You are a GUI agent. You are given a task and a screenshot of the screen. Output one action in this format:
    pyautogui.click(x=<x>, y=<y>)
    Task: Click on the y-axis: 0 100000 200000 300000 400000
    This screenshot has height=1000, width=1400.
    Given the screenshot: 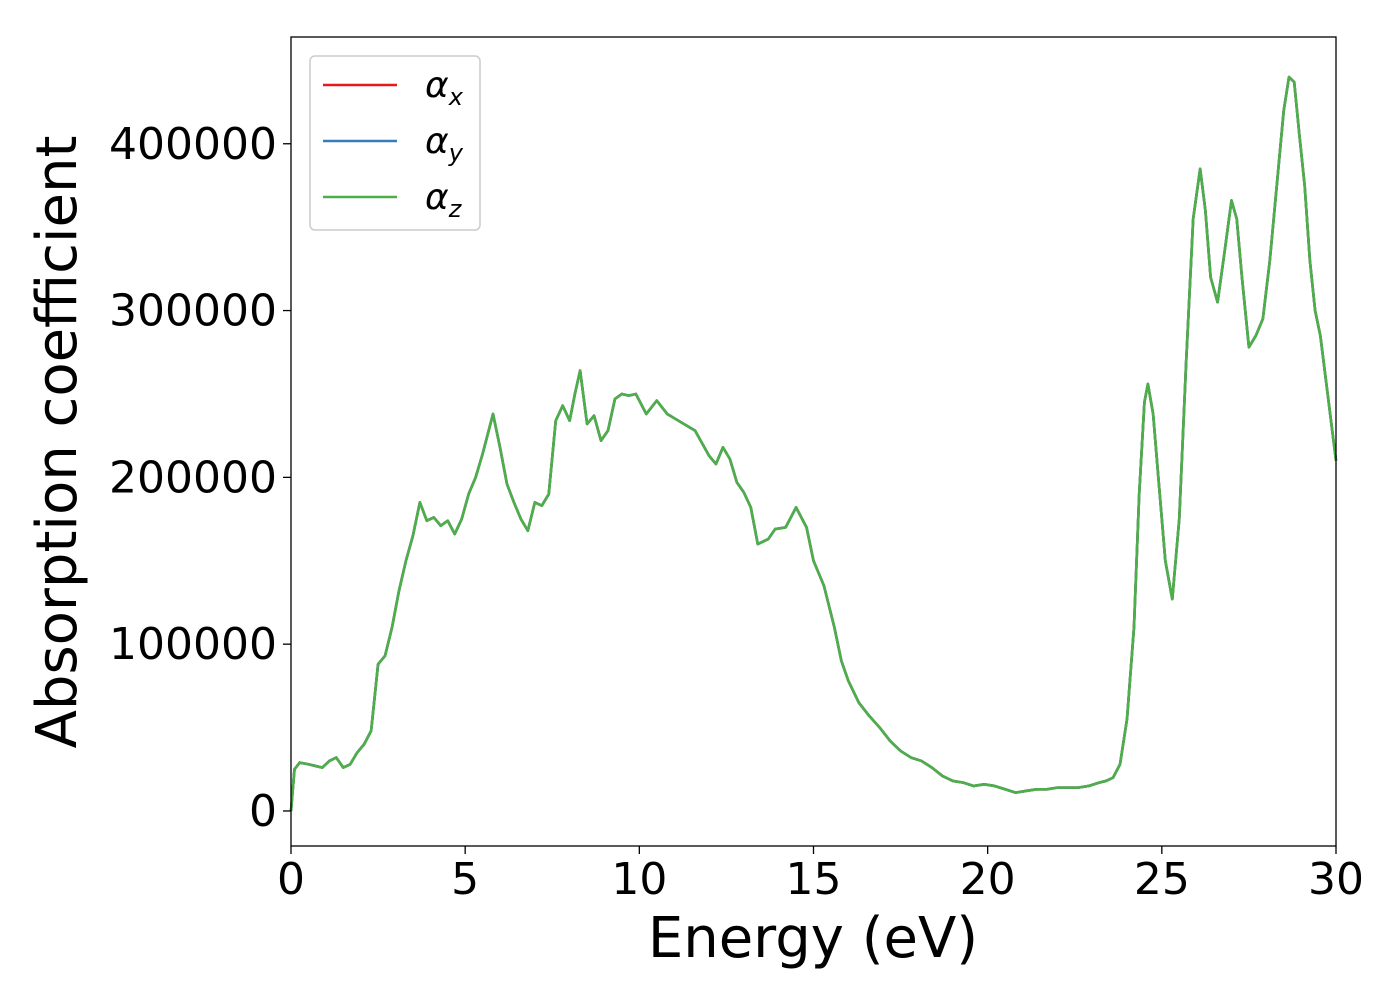 What is the action you would take?
    pyautogui.click(x=200, y=478)
    